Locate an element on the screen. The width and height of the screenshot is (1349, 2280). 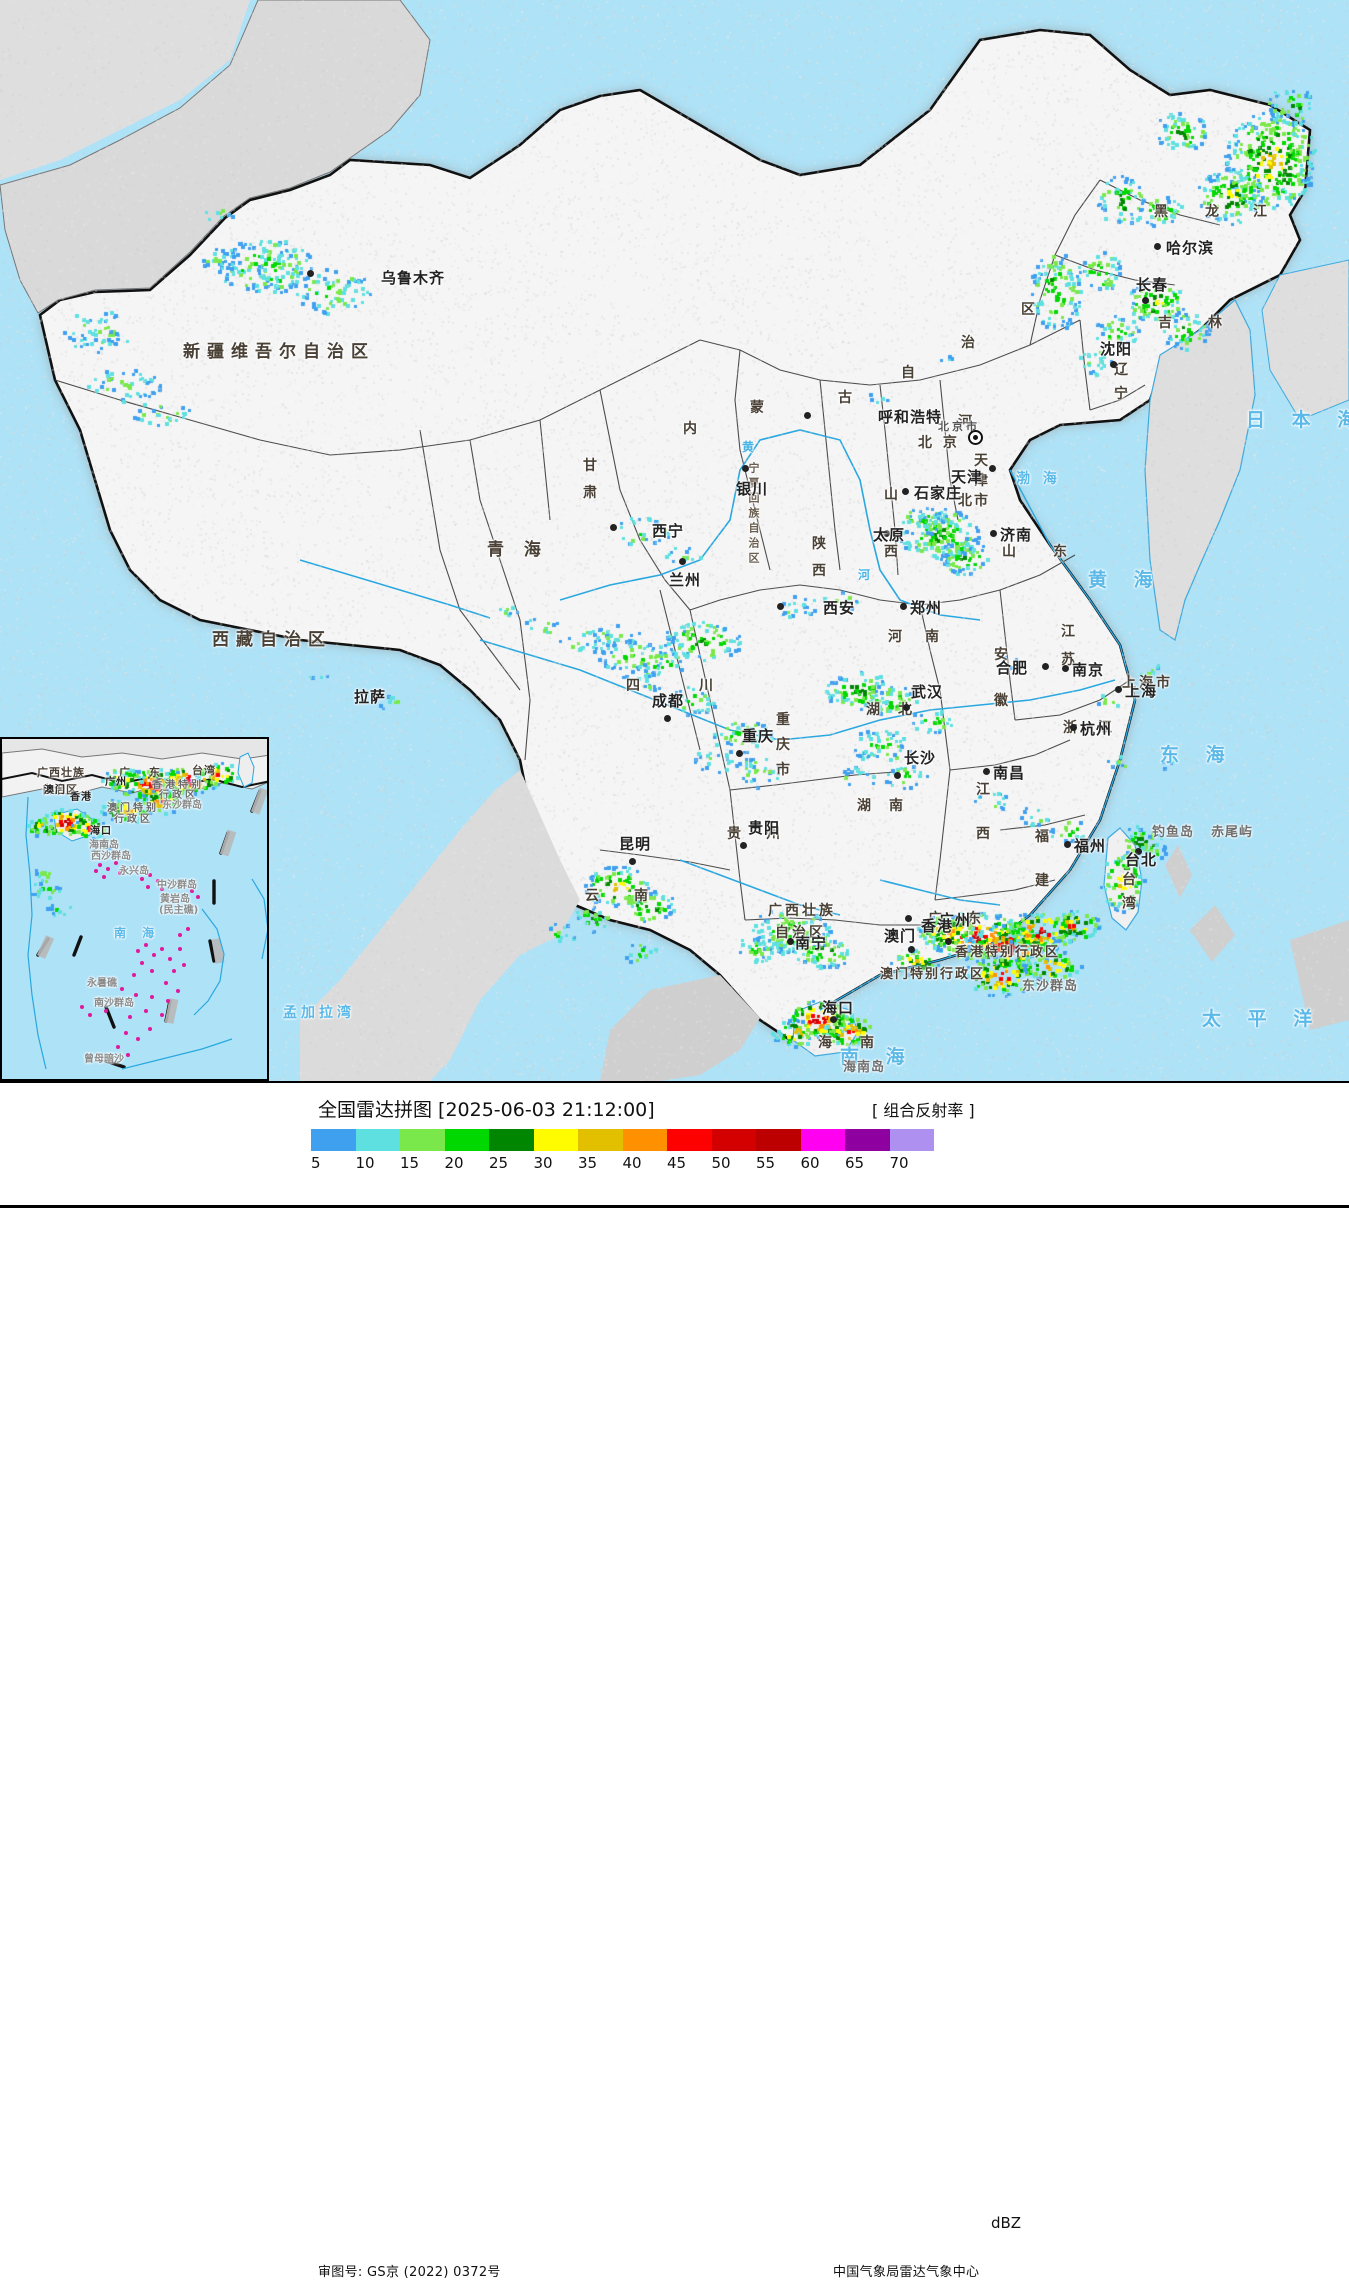
product-type-label: [ 组合反射率 ] is located at coordinates (923, 1110).